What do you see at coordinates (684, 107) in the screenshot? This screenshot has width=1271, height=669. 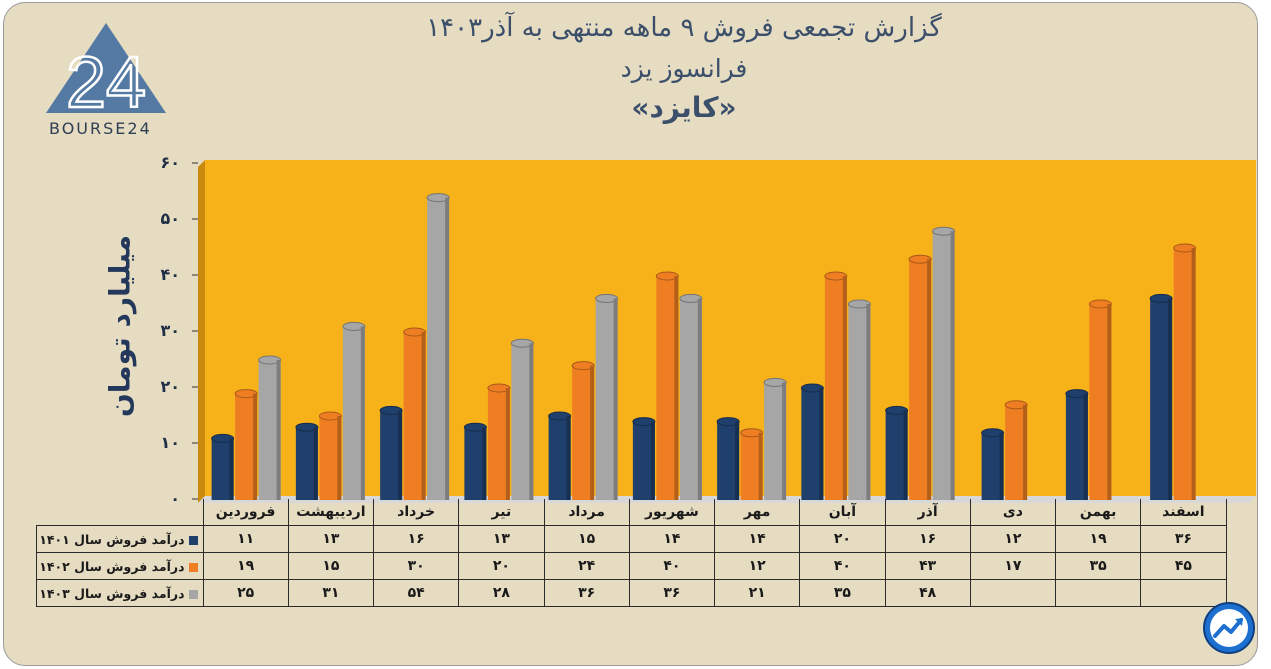 I see `ticker-symbol: «کایزد»` at bounding box center [684, 107].